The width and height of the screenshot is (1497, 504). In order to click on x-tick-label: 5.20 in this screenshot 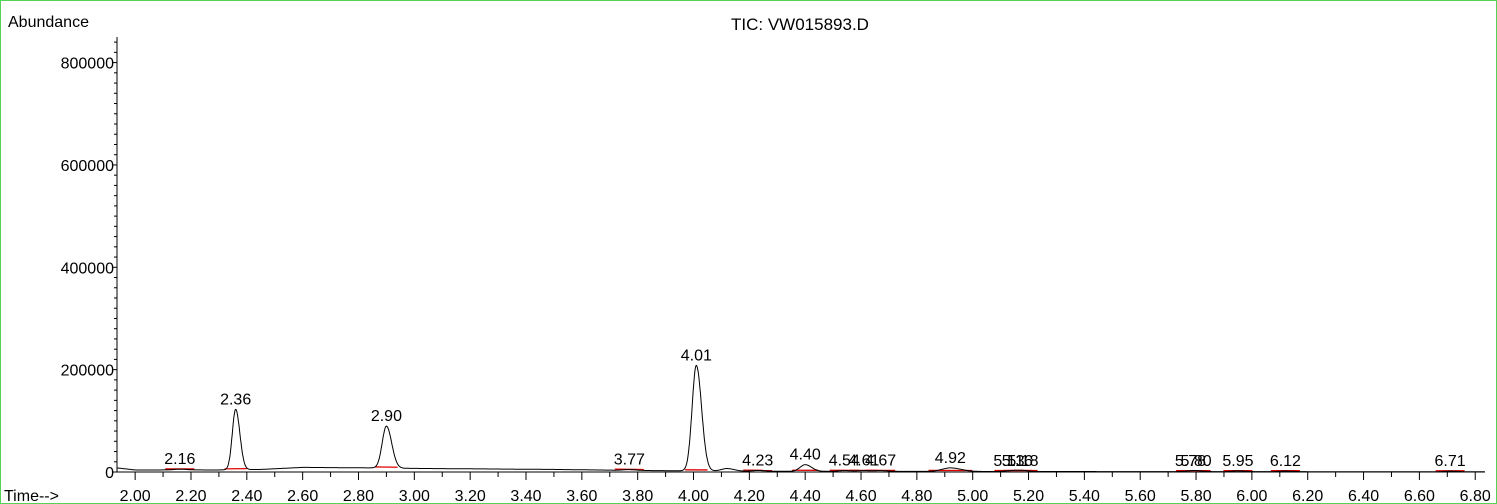, I will do `click(1028, 496)`.